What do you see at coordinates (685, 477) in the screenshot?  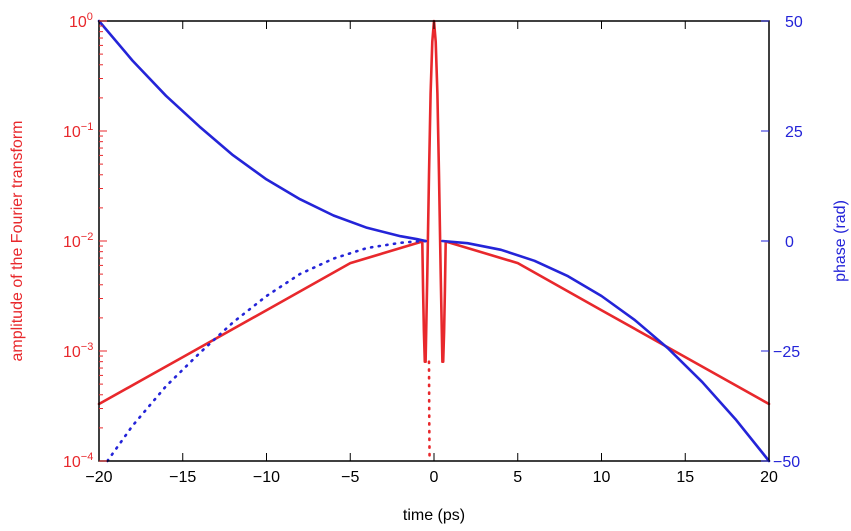 I see `x-tick-label: 15` at bounding box center [685, 477].